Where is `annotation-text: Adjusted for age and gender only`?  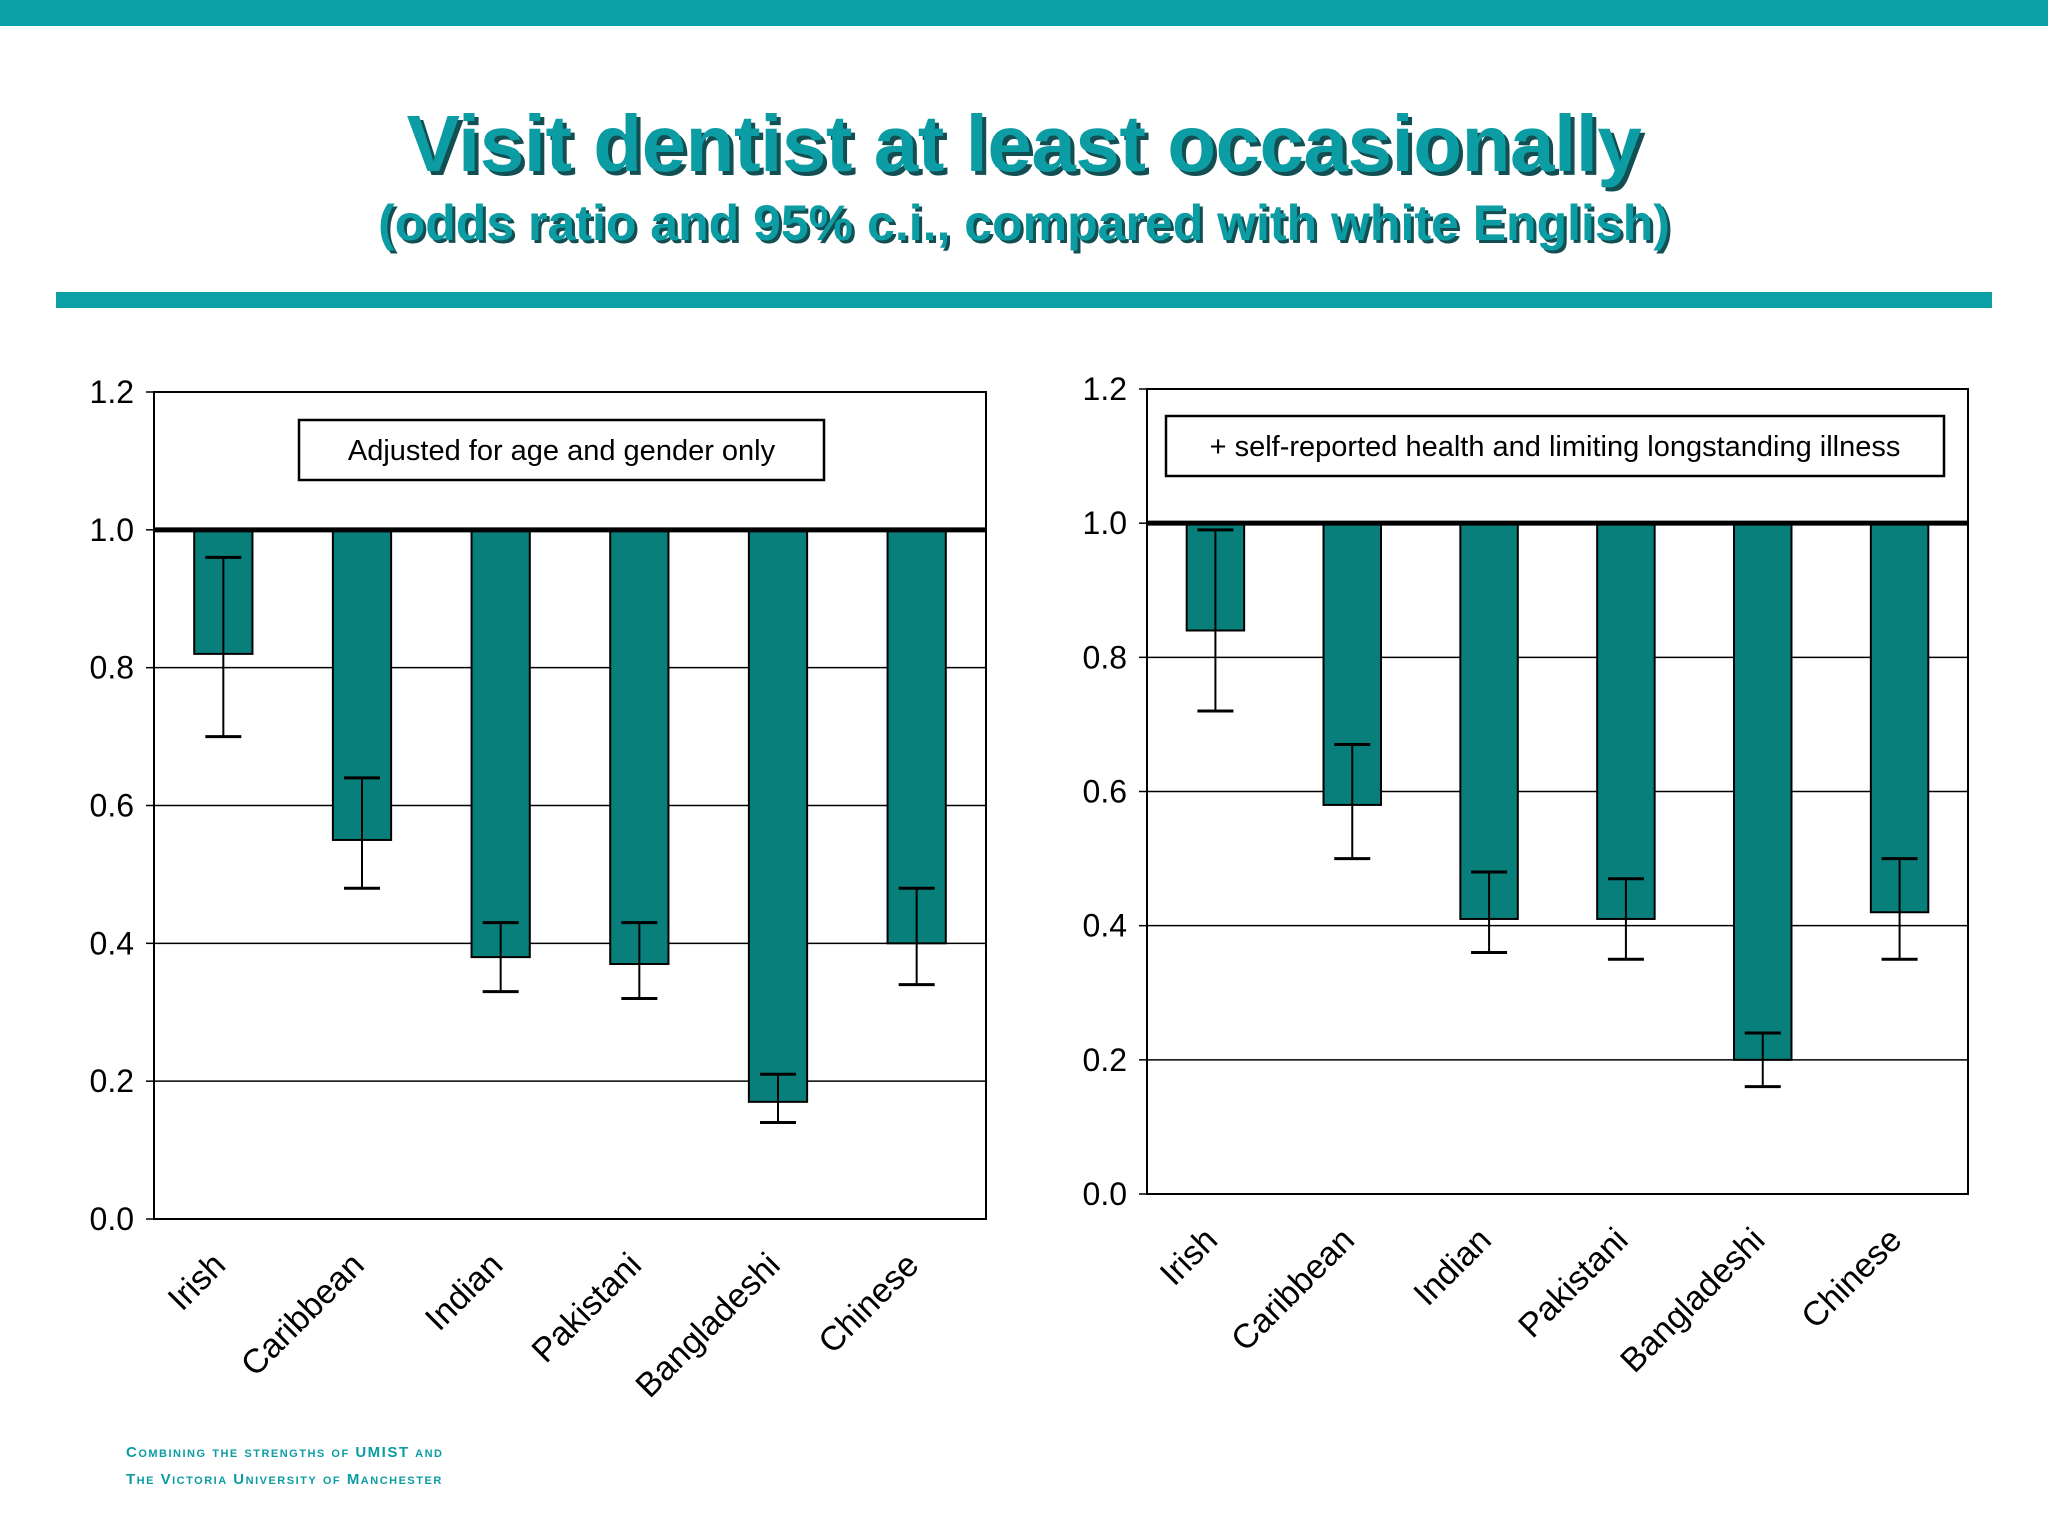
annotation-text: Adjusted for age and gender only is located at coordinates (562, 451).